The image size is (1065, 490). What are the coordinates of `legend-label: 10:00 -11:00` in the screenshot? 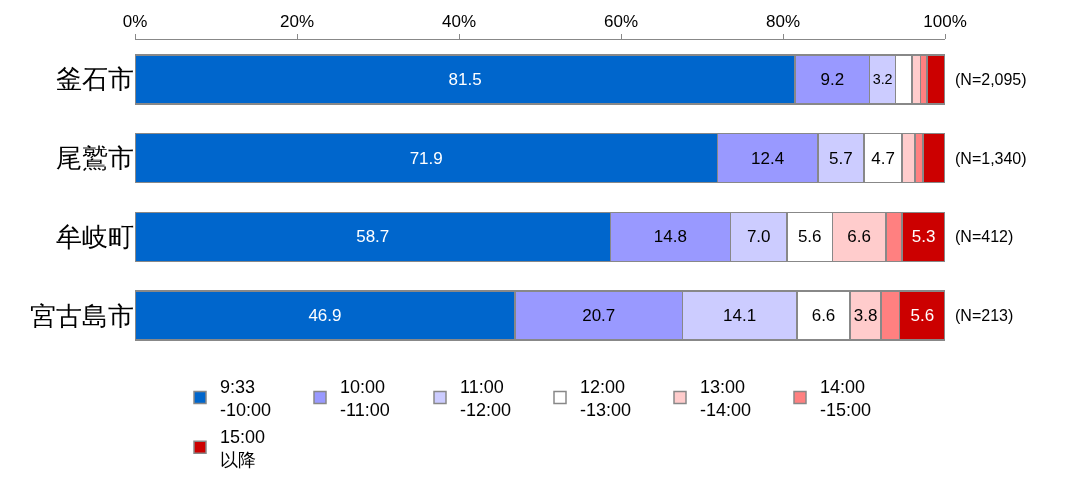 It's located at (365, 398).